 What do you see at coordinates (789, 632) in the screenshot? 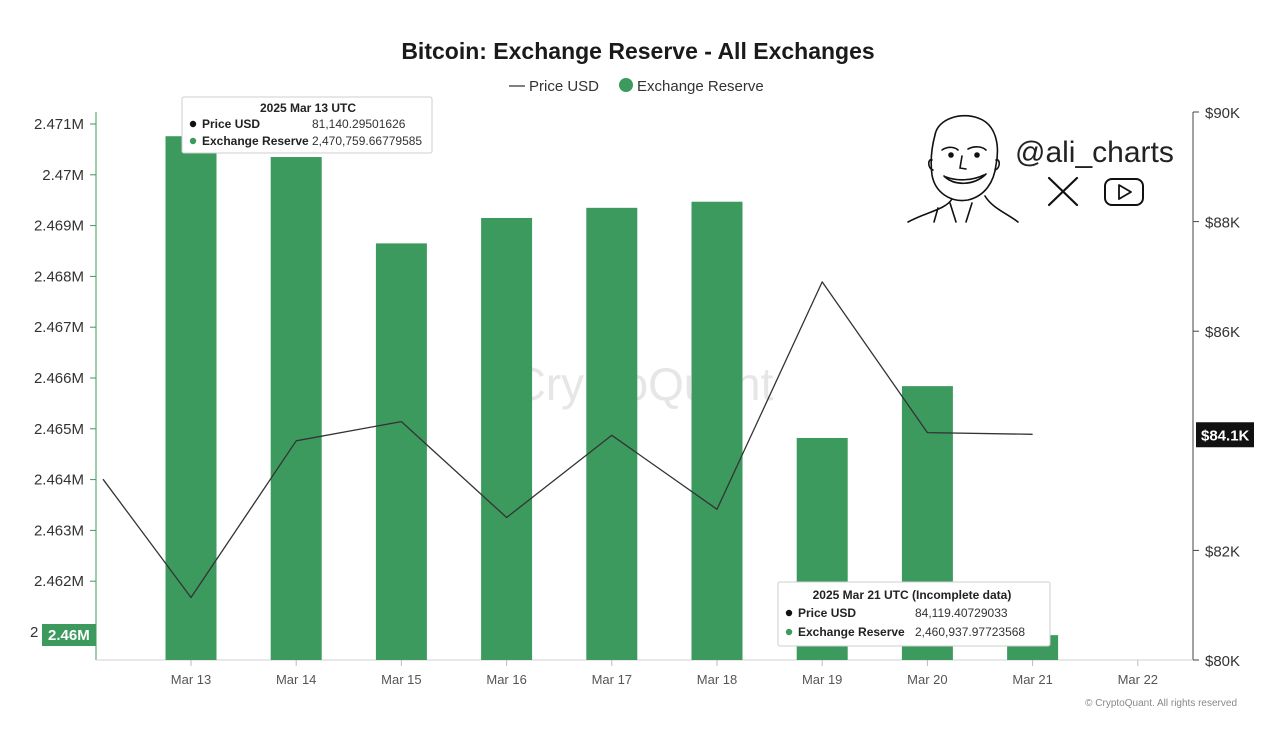
I see `tooltip-mar21-reserve-dot` at bounding box center [789, 632].